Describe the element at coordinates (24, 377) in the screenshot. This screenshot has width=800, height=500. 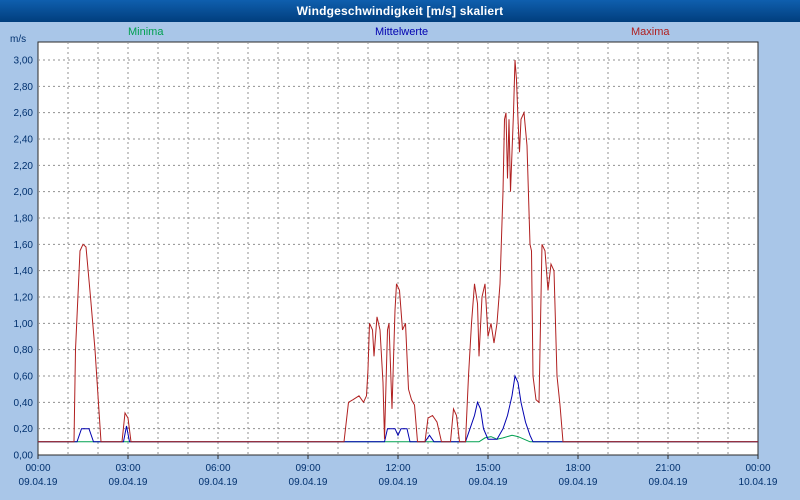
I see `svg-text: 0,60` at that location.